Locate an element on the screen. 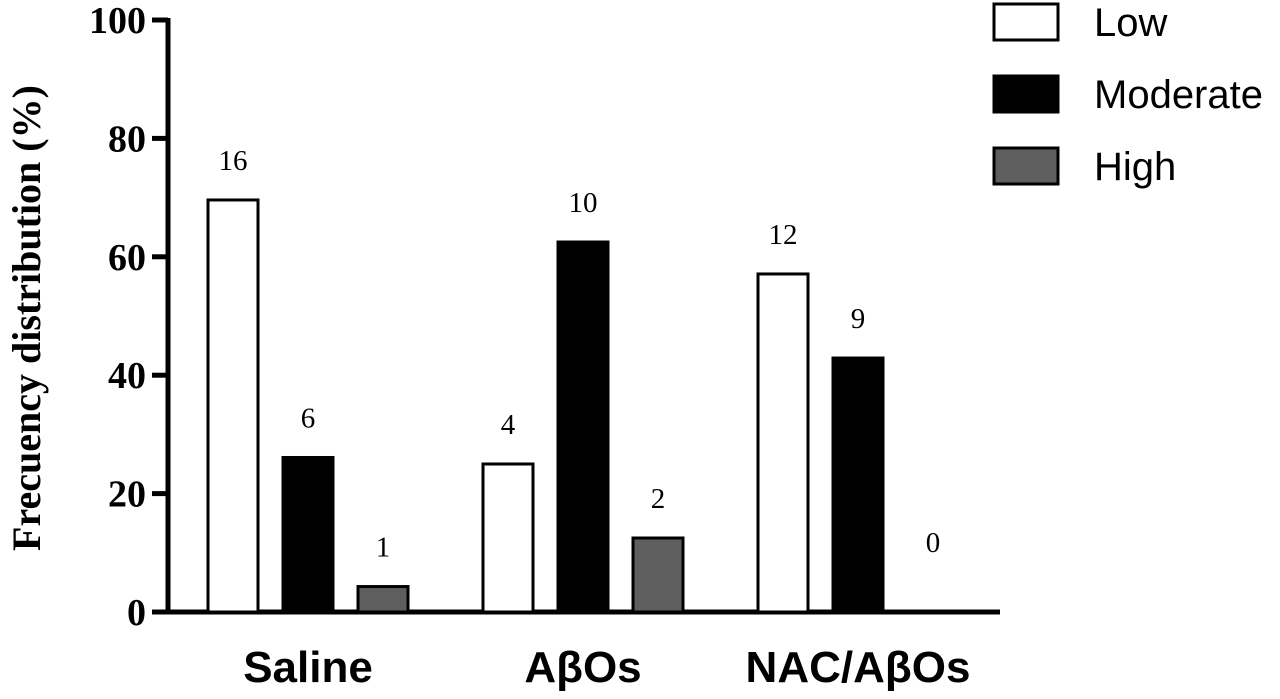 This screenshot has width=1280, height=699. x-ticks: Saline AβOs NAC/AβOs is located at coordinates (606, 667).